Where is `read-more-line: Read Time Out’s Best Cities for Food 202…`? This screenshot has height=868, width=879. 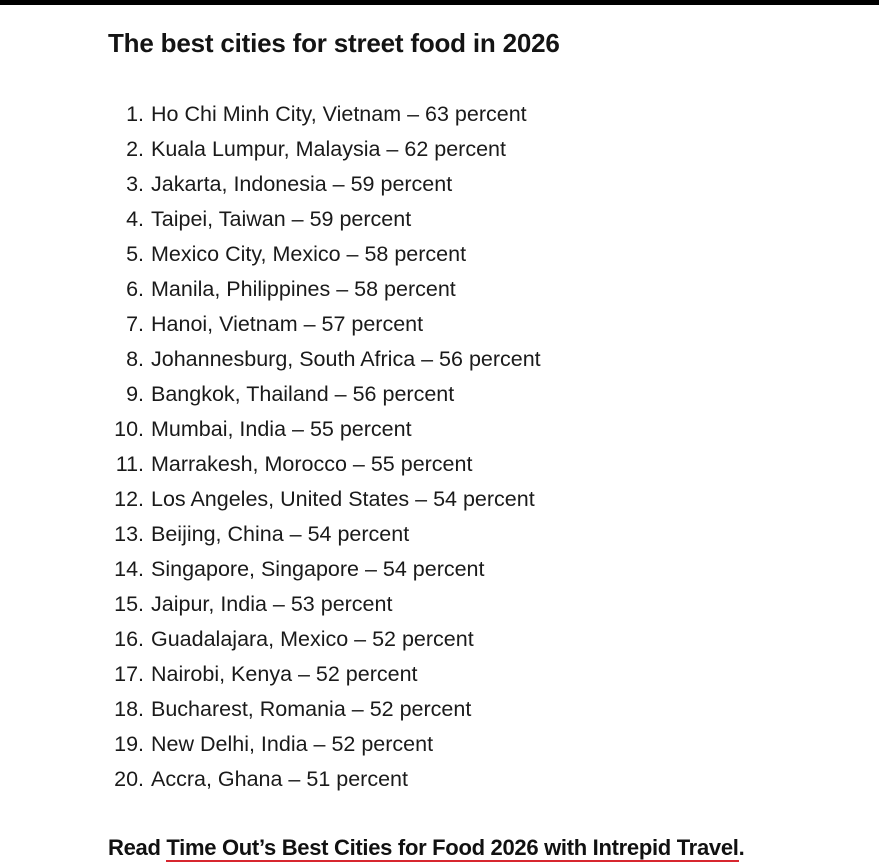 read-more-line: Read Time Out’s Best Cities for Food 202… is located at coordinates (478, 848).